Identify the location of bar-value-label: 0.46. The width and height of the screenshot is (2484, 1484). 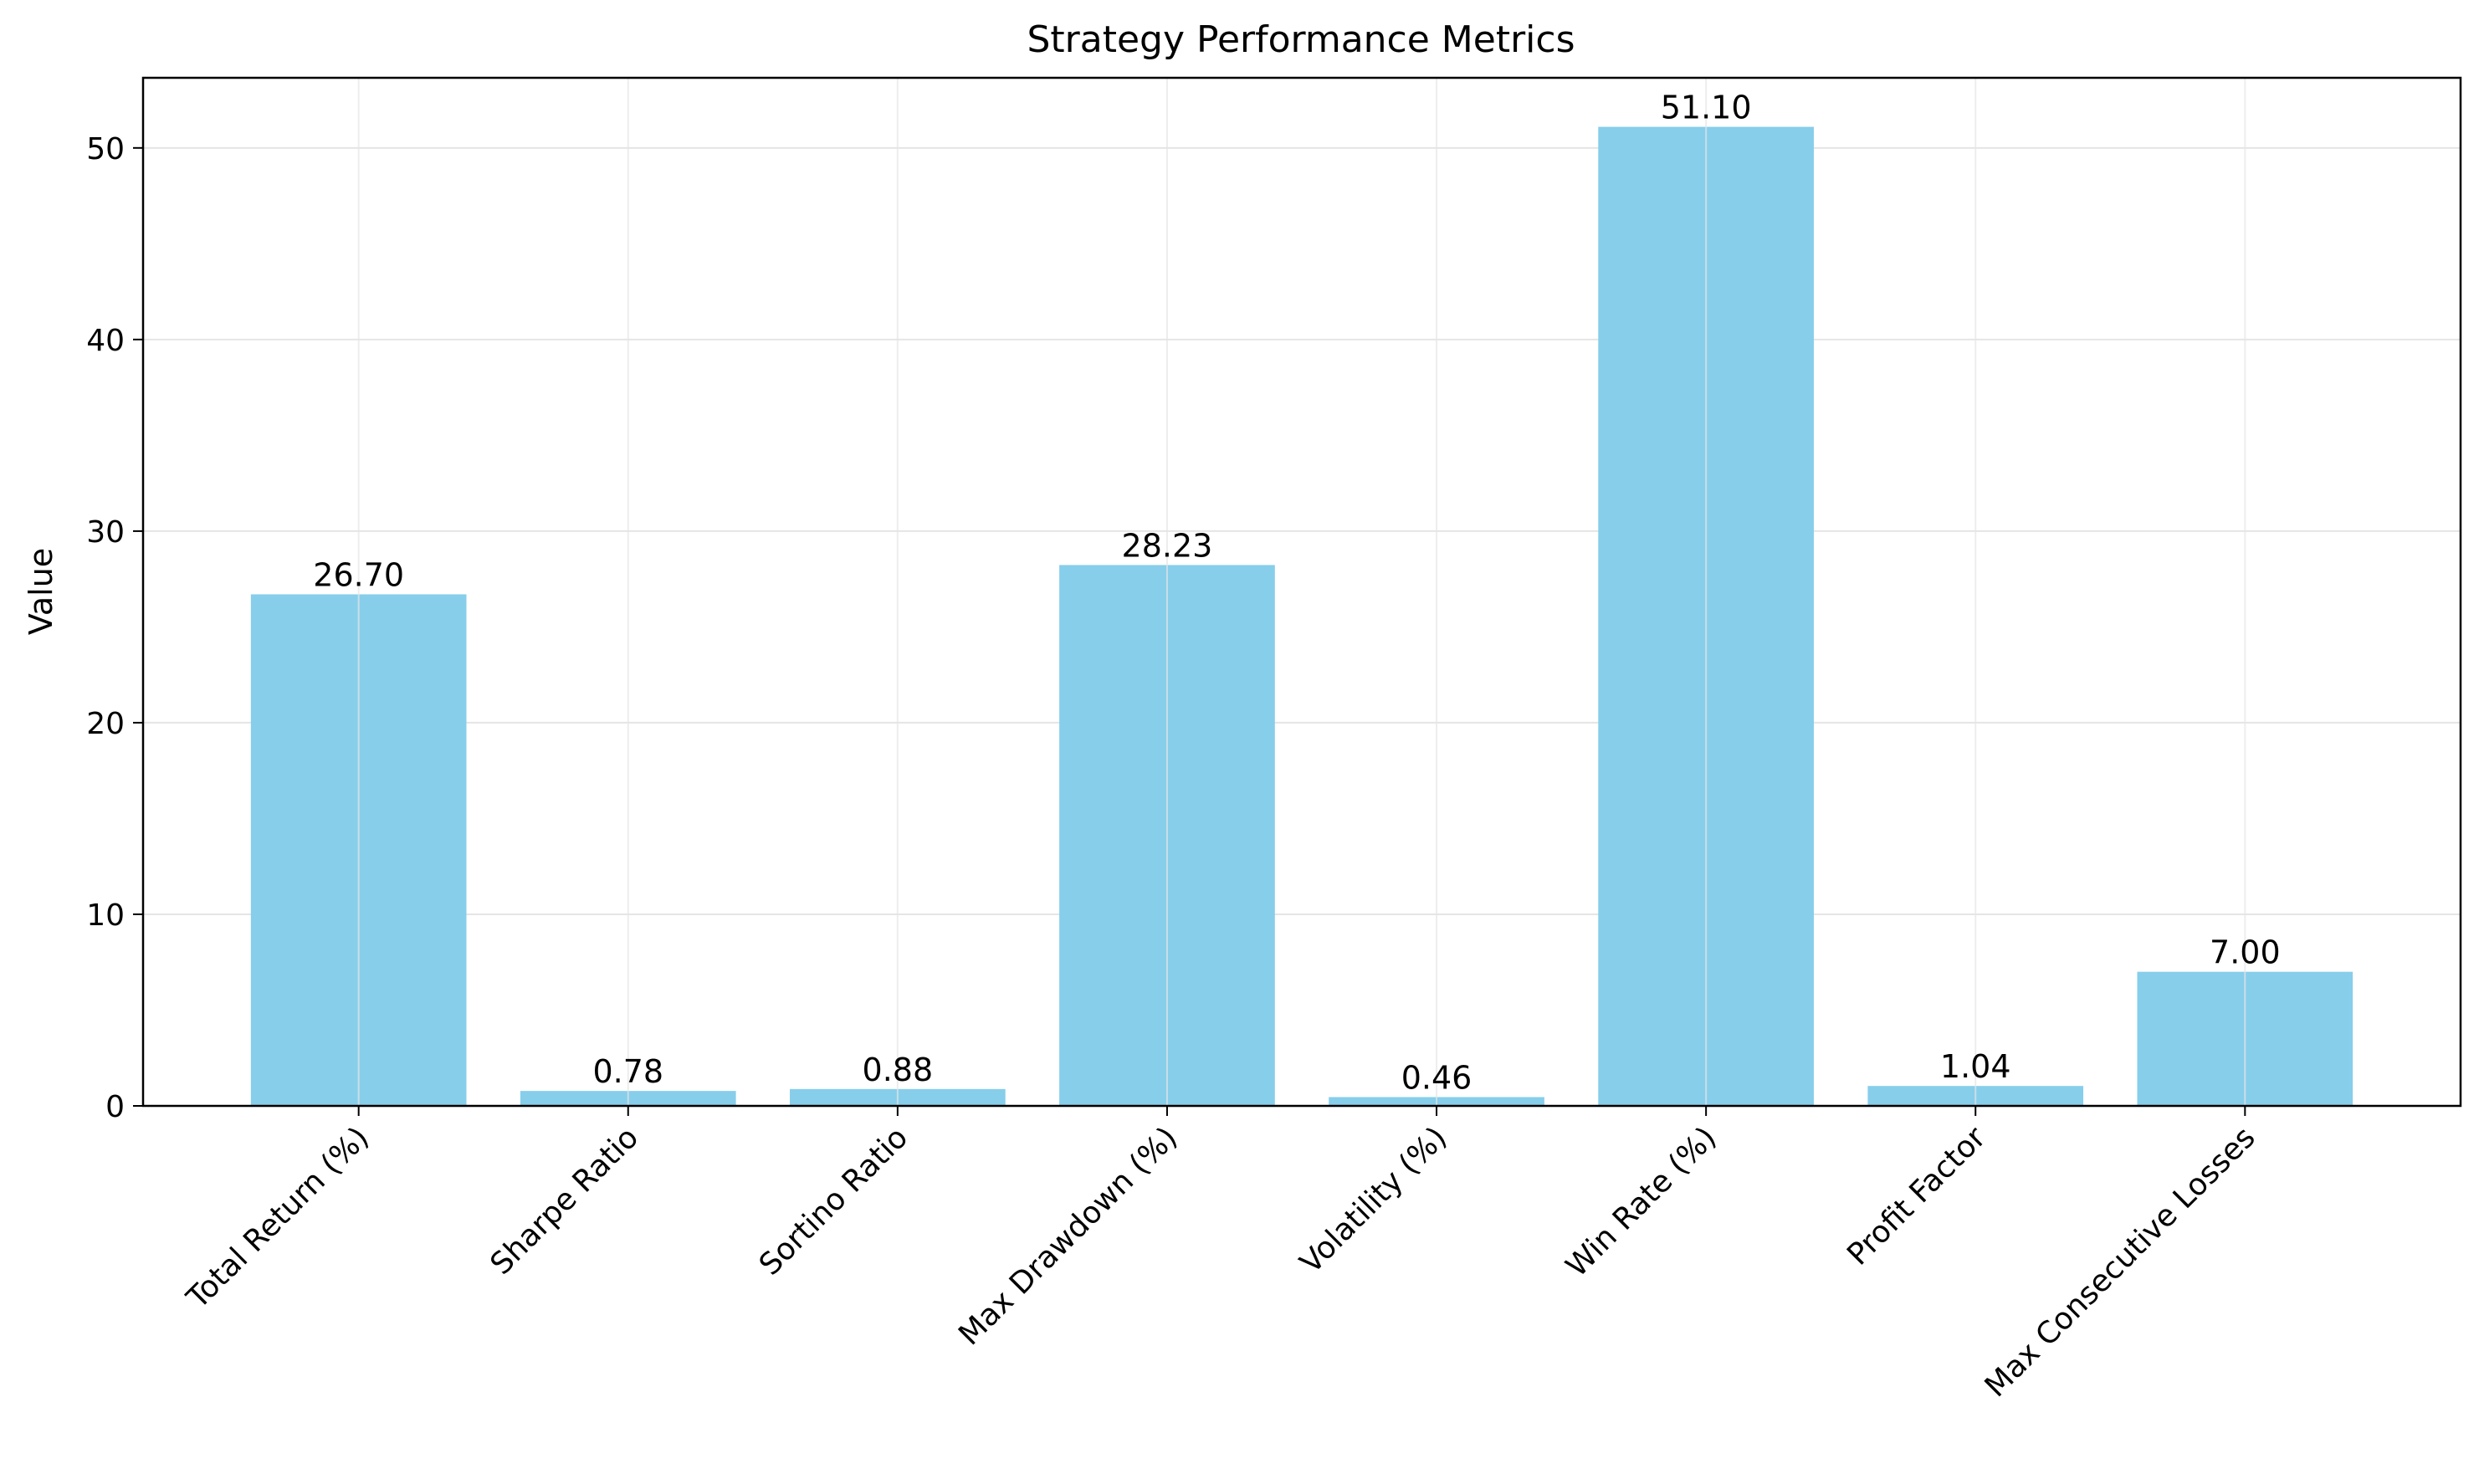
(1436, 1077).